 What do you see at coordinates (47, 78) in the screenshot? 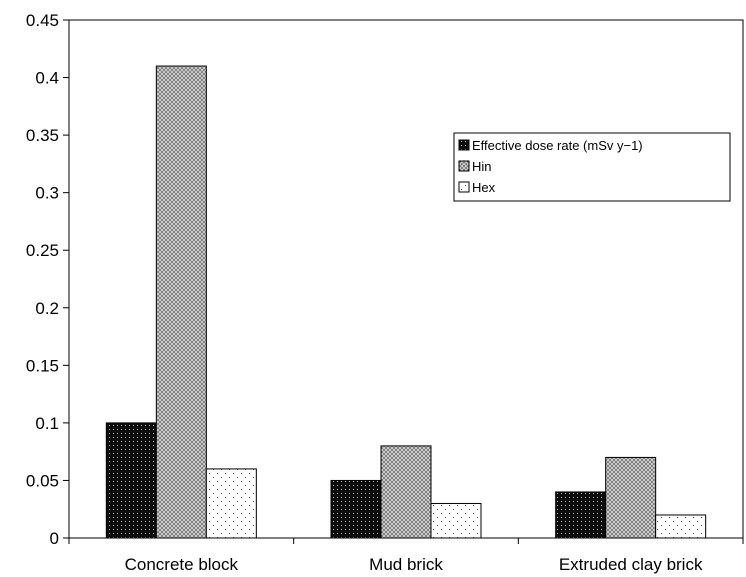
I see `y-tick-label: 0.4` at bounding box center [47, 78].